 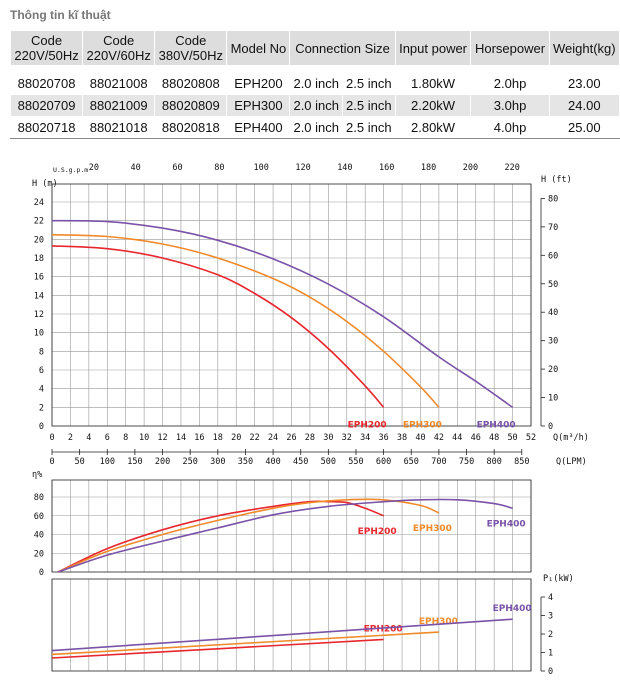 I want to click on top-tick-label: 20, so click(x=94, y=168).